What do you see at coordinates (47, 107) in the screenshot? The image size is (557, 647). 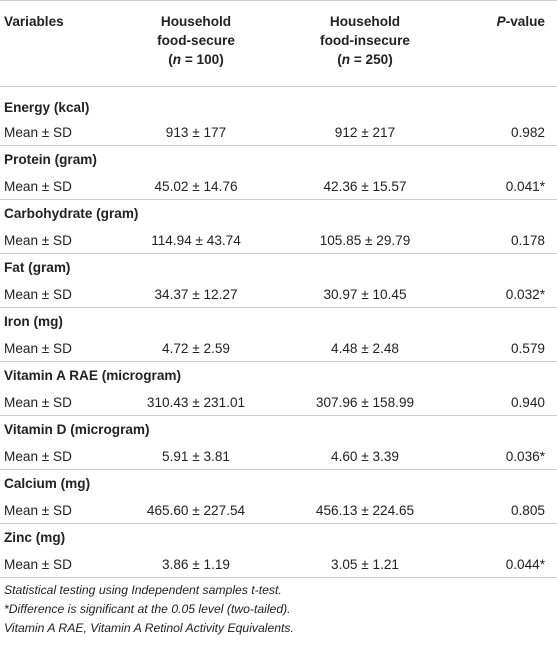 I see `section-title: Energy (kcal)` at bounding box center [47, 107].